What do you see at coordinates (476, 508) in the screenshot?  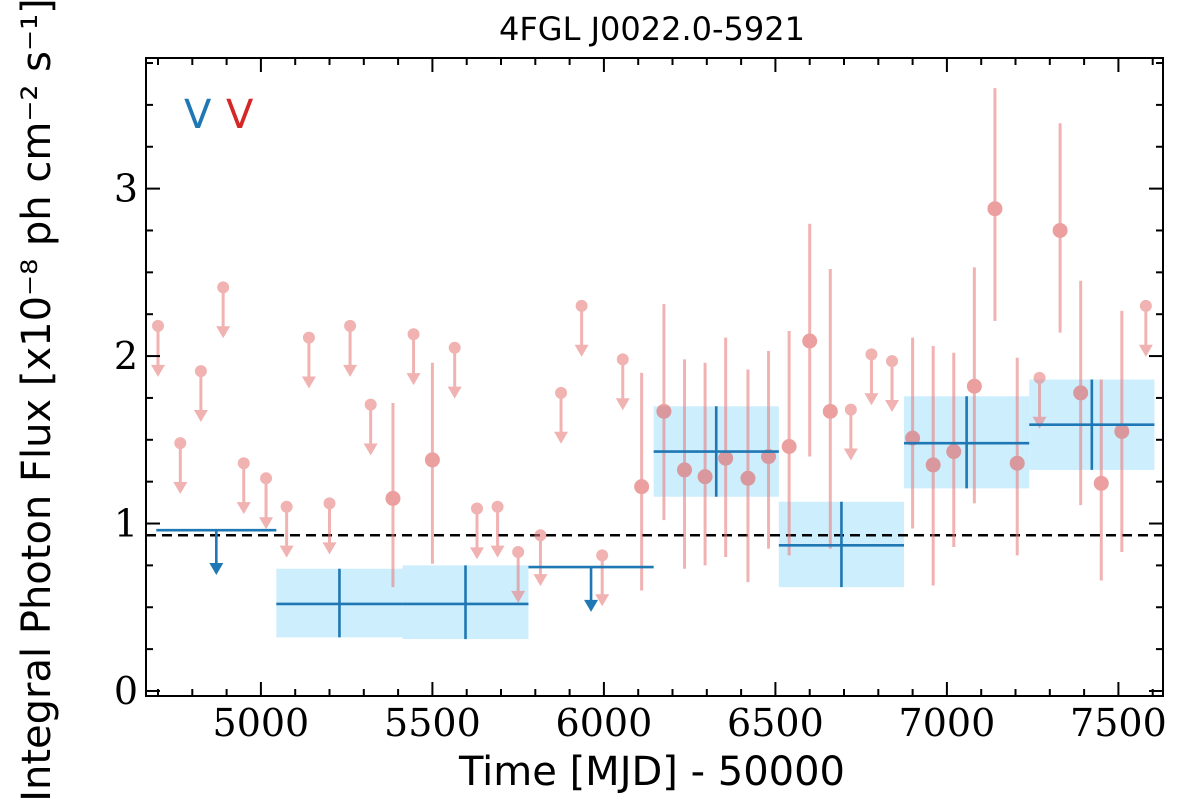 I see `upper-limit-marker` at bounding box center [476, 508].